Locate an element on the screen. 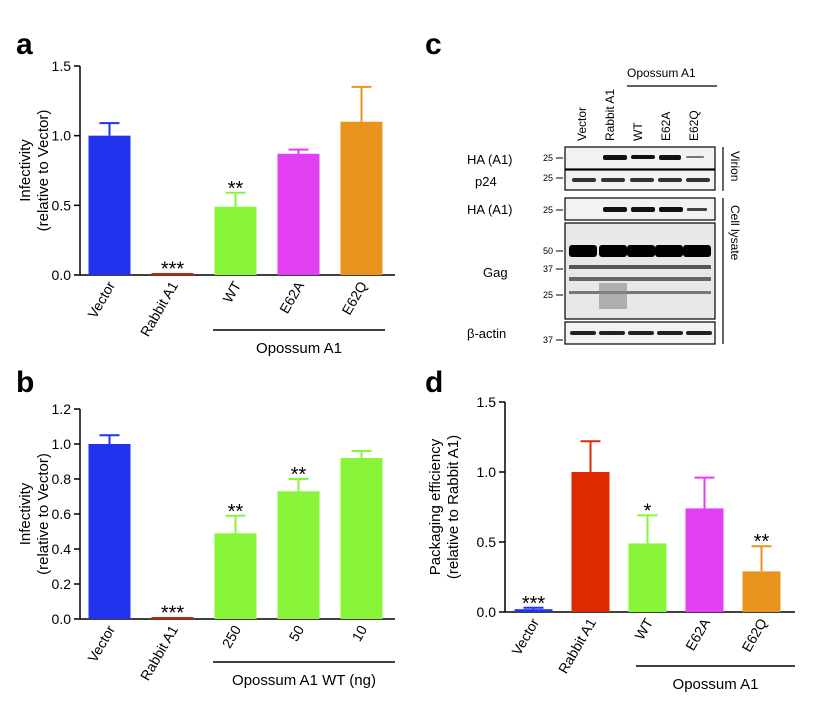 This screenshot has height=715, width=820. bracket-label-b: Opossum A1 WT (ng) is located at coordinates (304, 680).